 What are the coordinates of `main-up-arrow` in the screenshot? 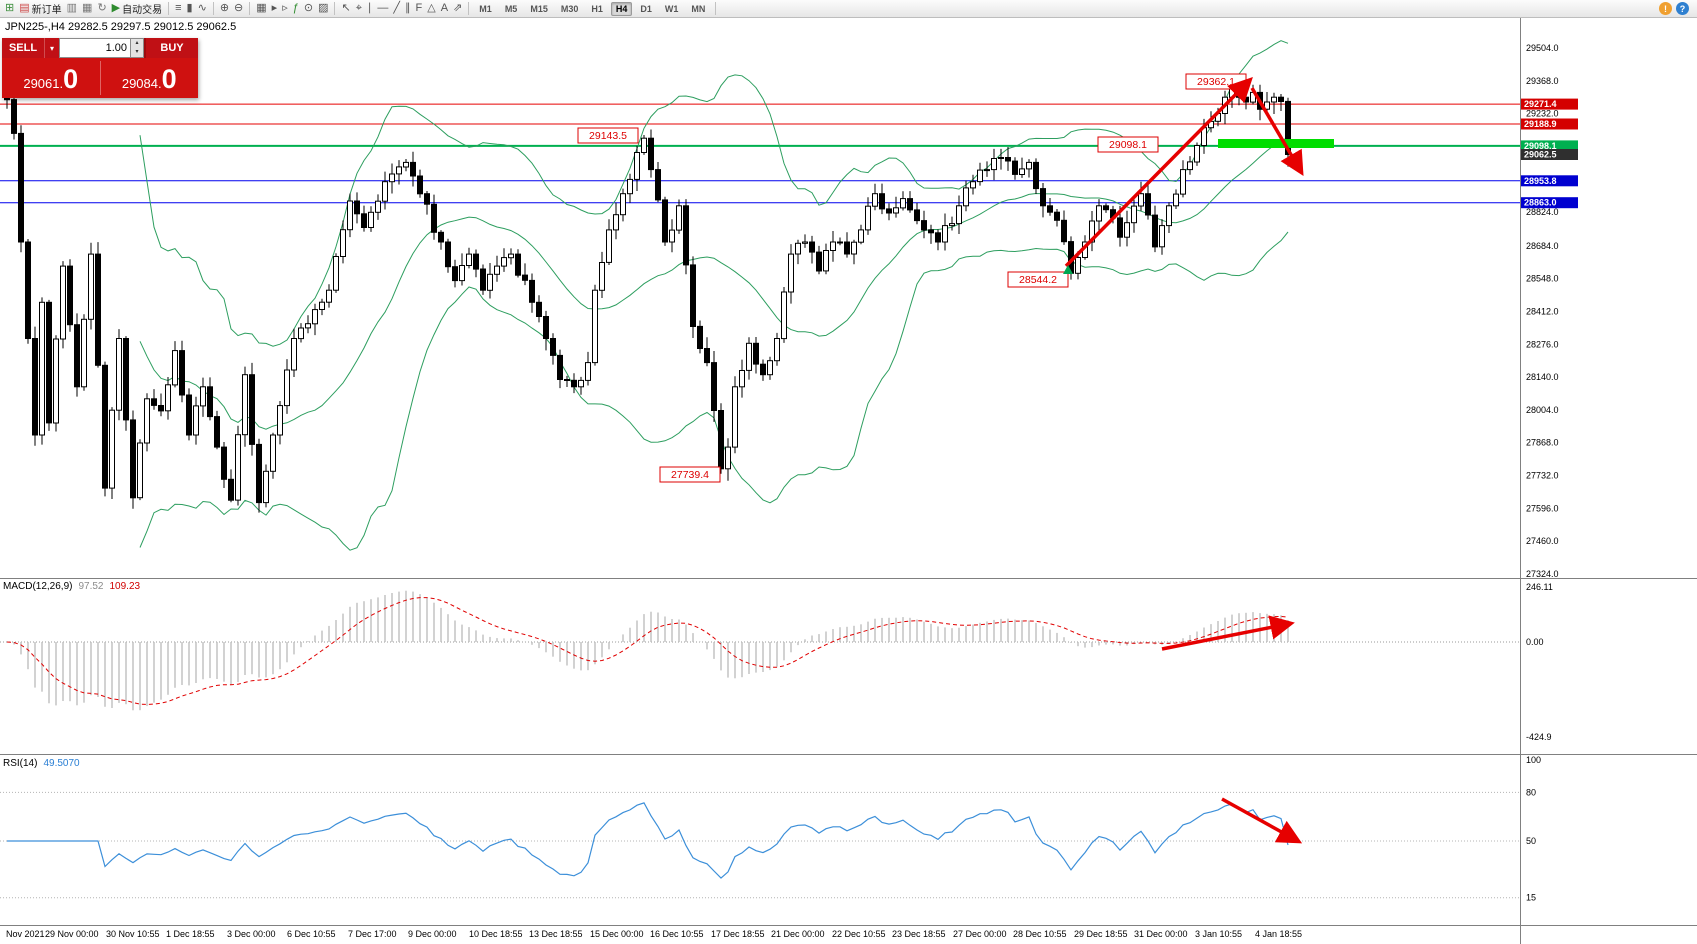 It's located at (1158, 172).